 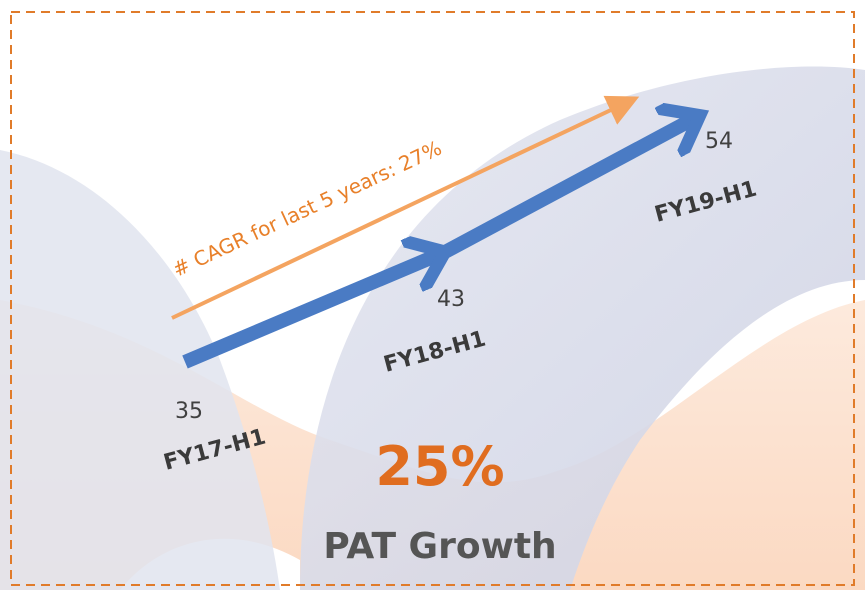 I want to click on point-value: 35, so click(x=189, y=411).